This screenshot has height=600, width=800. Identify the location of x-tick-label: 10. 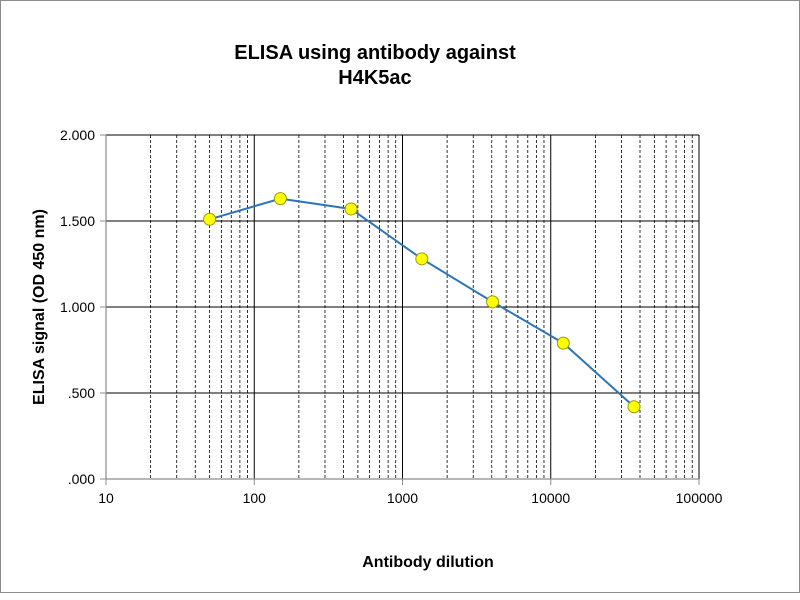
(106, 498).